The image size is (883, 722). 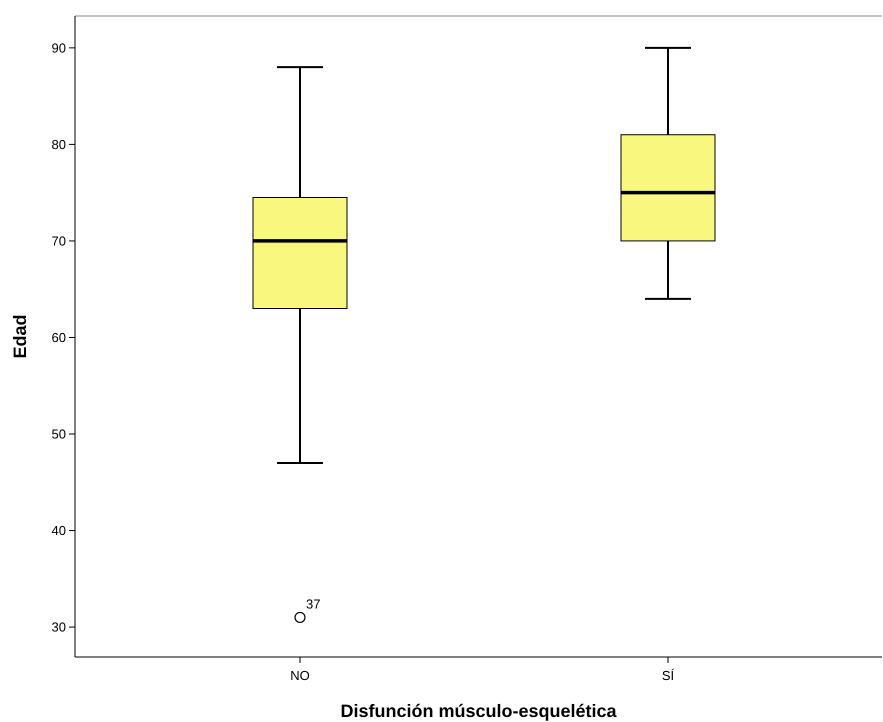 I want to click on x-tick-label: NO, so click(x=300, y=675).